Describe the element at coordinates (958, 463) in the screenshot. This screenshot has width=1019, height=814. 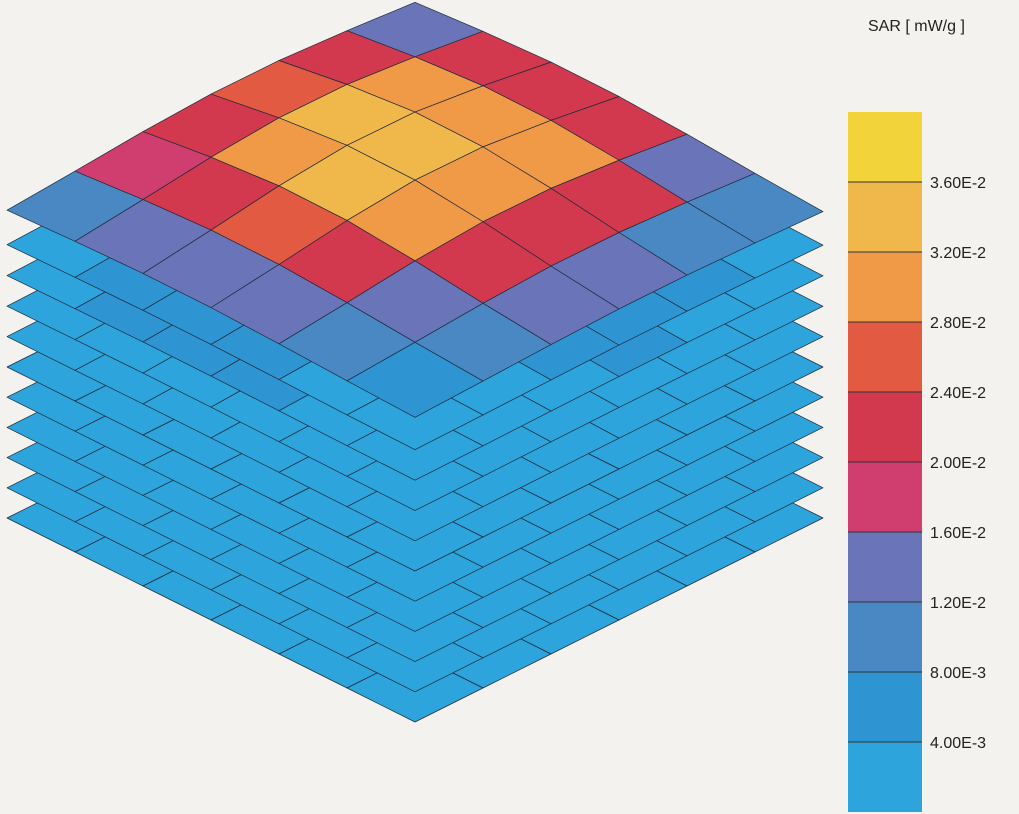
I see `colorbar-tick-label: 2.00E-2` at that location.